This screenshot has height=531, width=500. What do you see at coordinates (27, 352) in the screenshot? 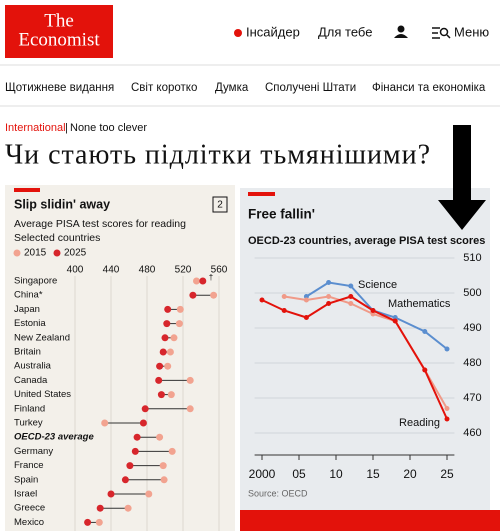
I see `category-label: Britain` at bounding box center [27, 352].